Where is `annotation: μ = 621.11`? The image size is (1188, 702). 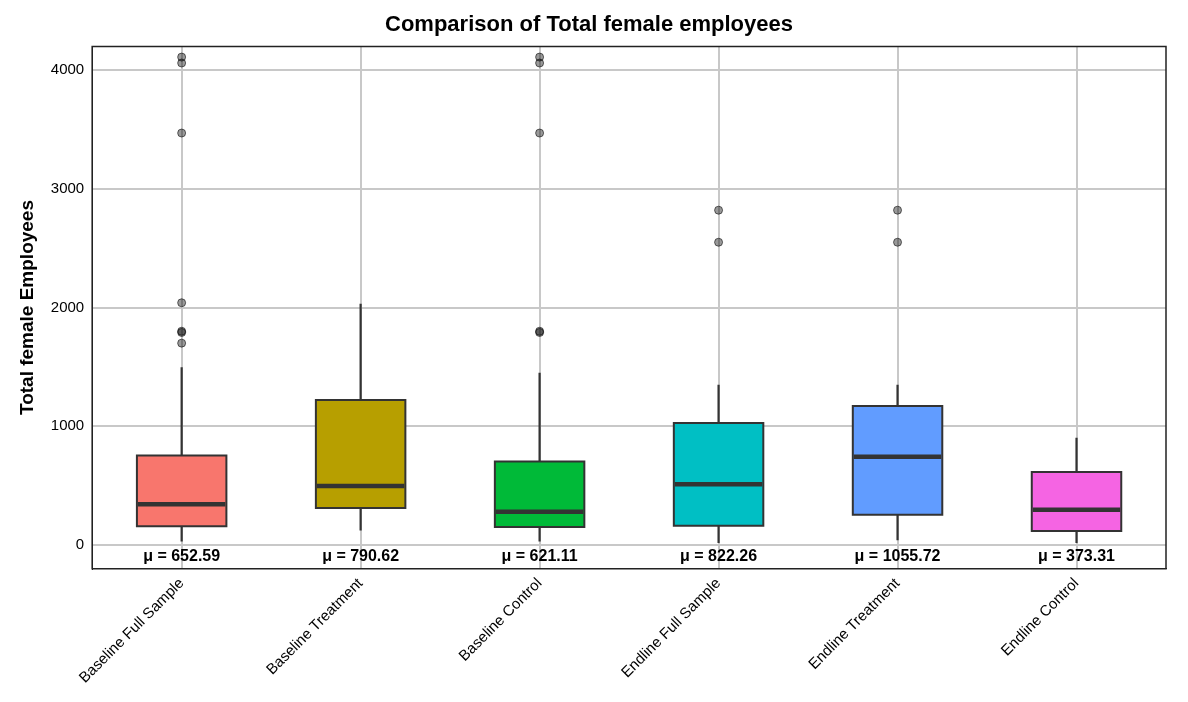
annotation: μ = 621.11 is located at coordinates (539, 556).